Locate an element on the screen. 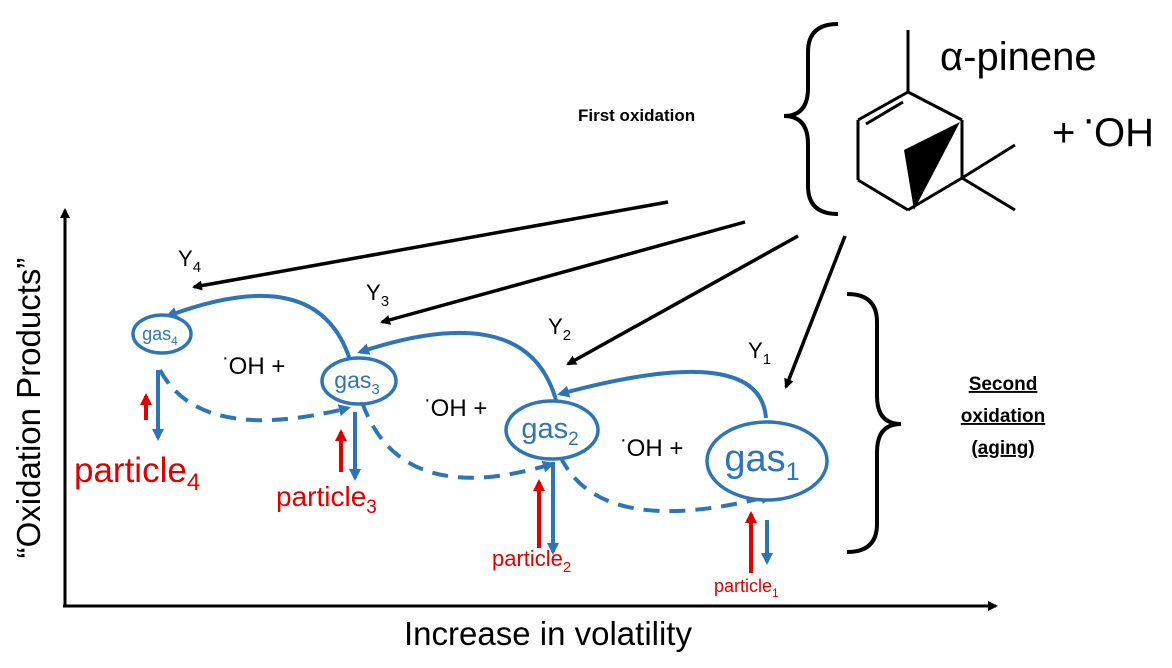  gas1-ellipse is located at coordinates (767, 461).